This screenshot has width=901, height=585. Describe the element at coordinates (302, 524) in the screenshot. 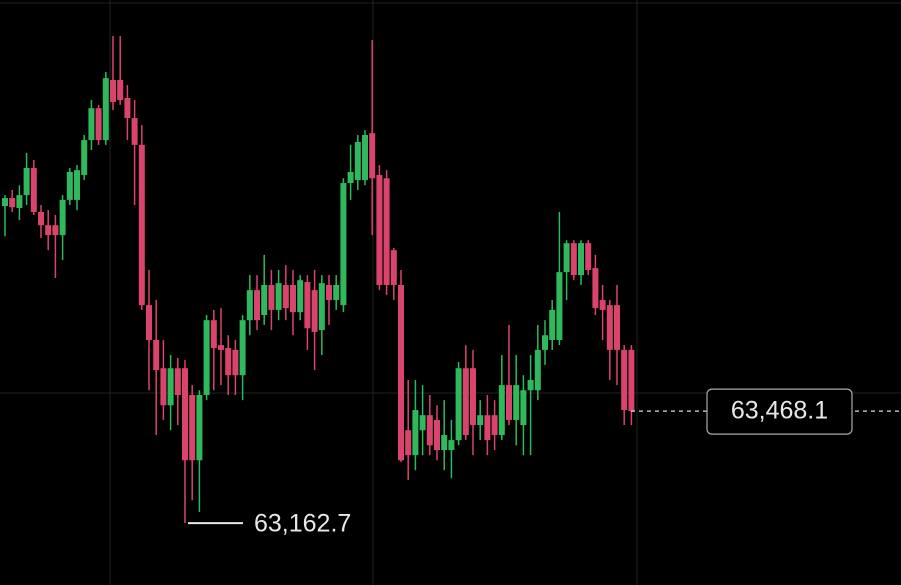

I see `low-marker-label: 63,162.7` at that location.